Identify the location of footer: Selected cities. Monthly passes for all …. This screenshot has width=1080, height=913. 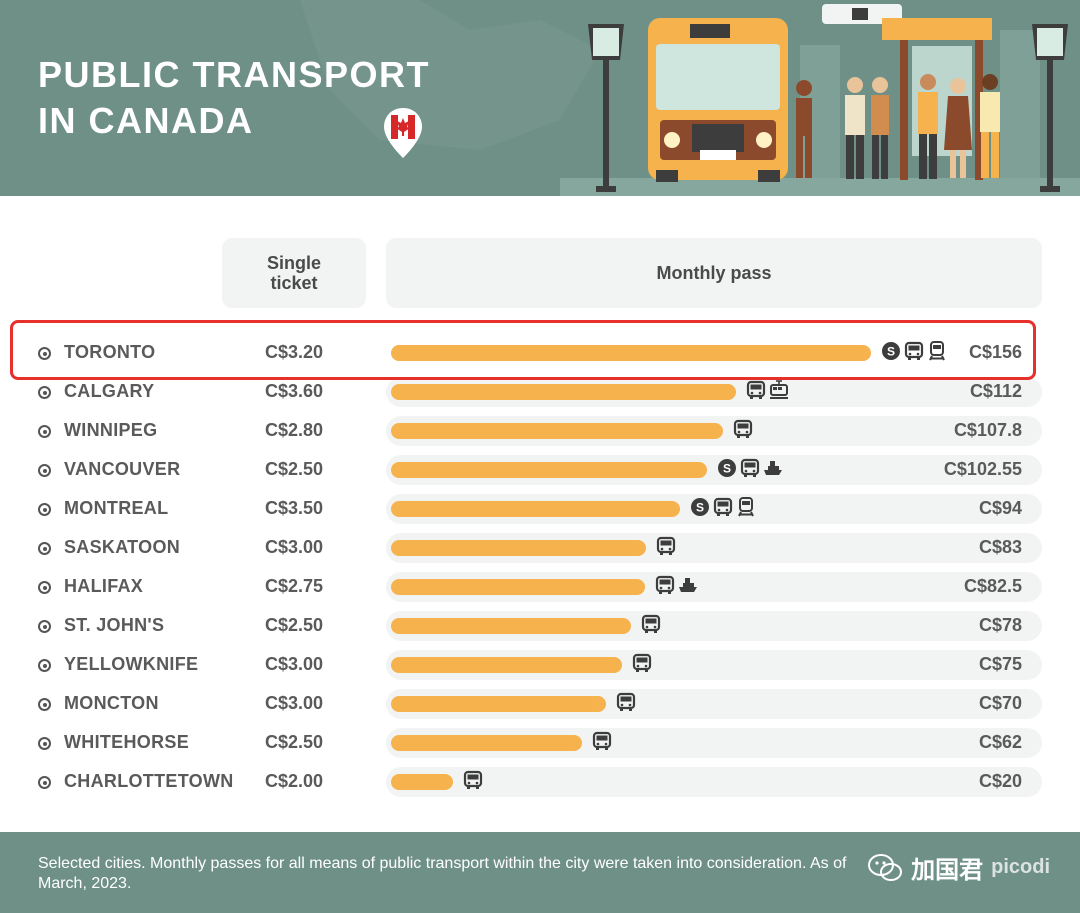
(540, 872).